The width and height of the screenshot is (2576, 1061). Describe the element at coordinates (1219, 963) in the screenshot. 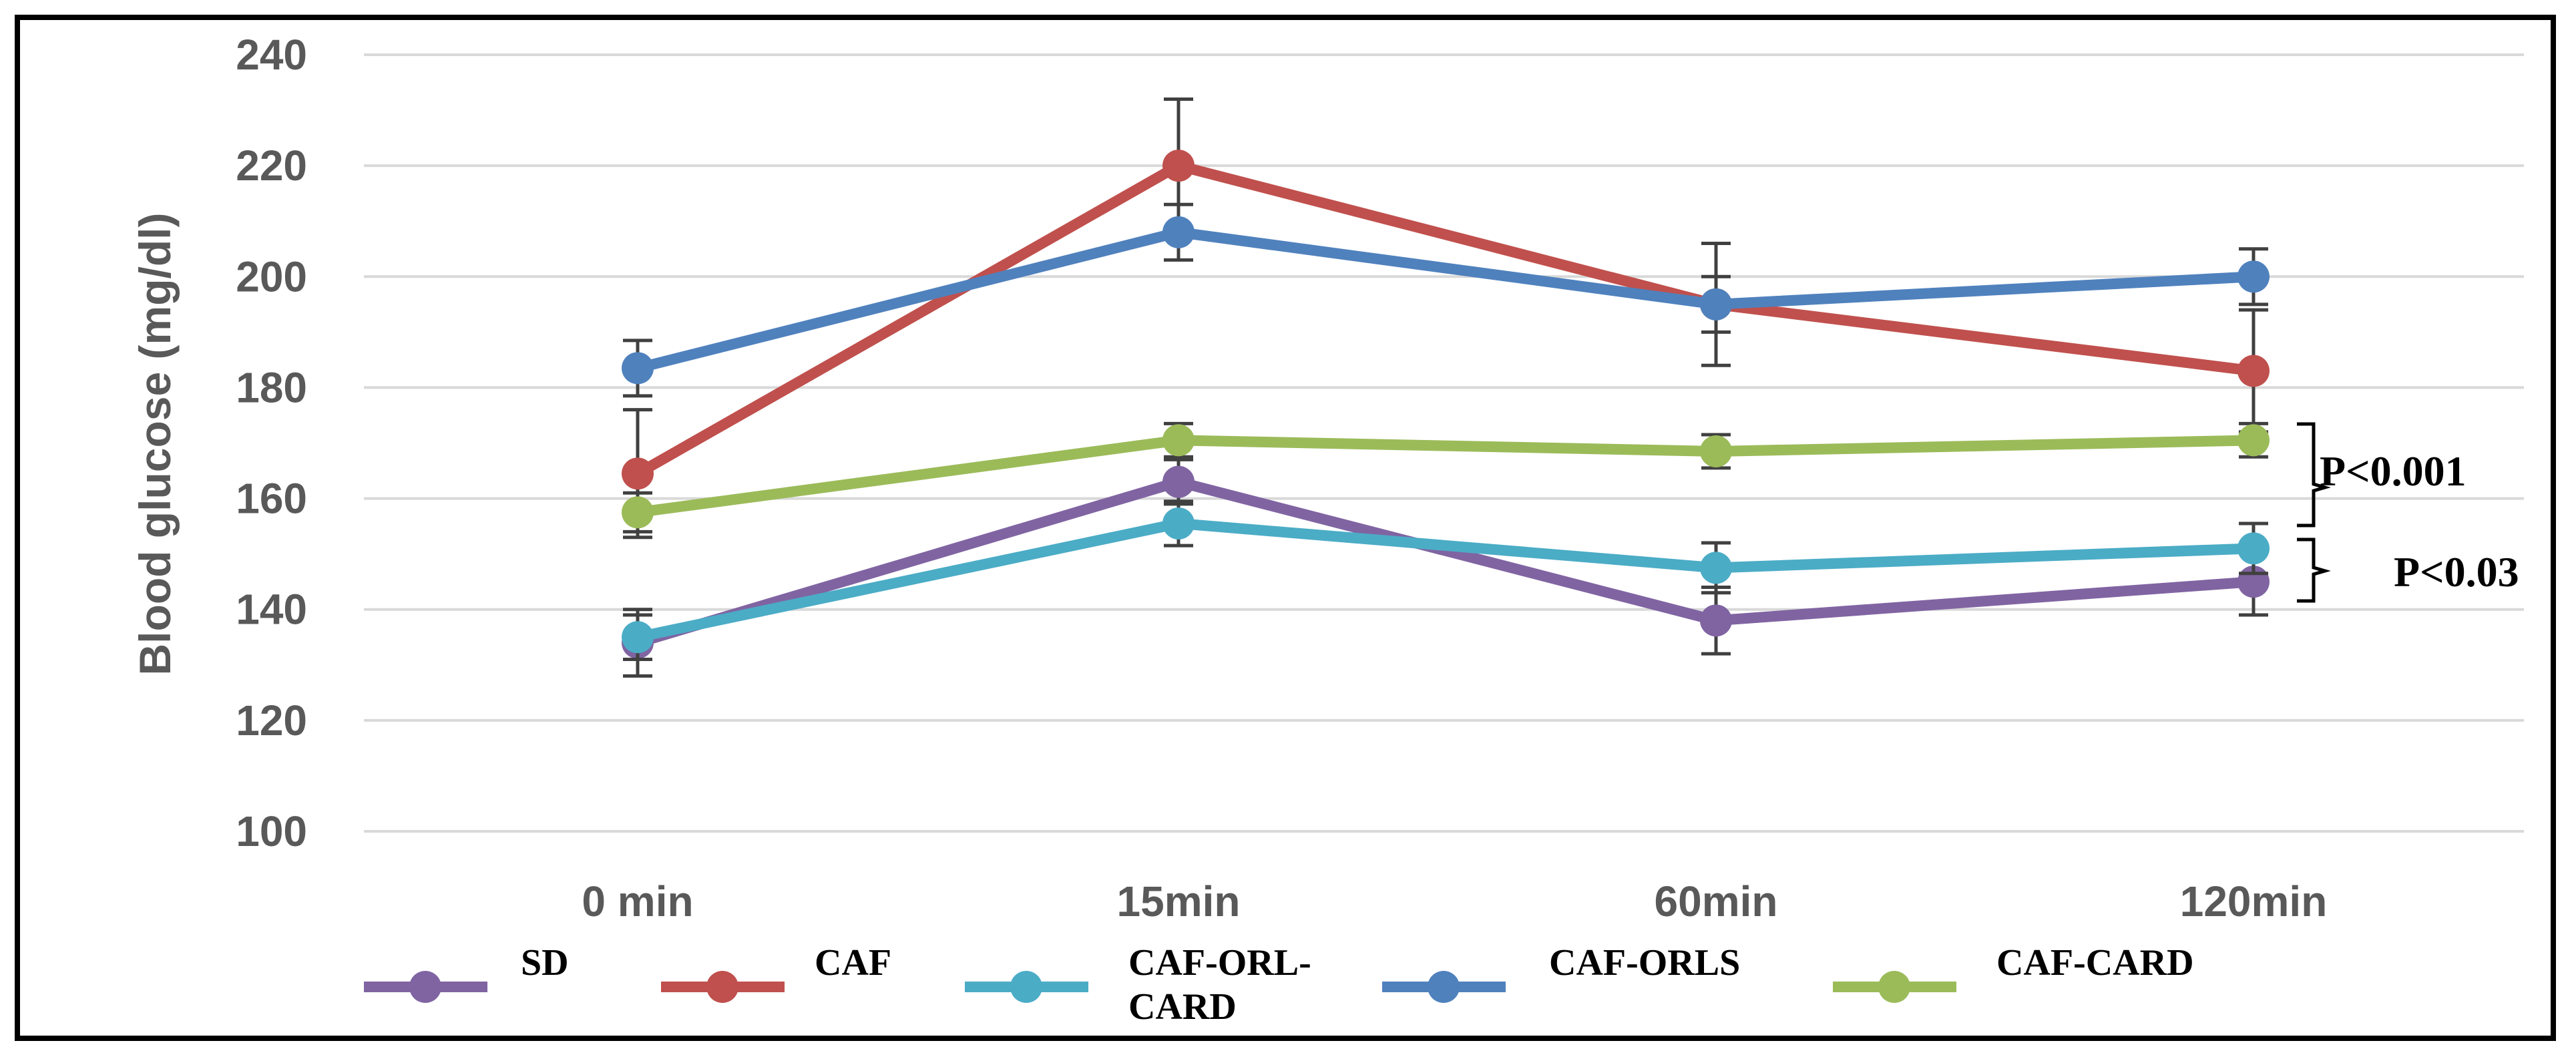

I see `legend-label-line-0: CAF-ORL-` at that location.